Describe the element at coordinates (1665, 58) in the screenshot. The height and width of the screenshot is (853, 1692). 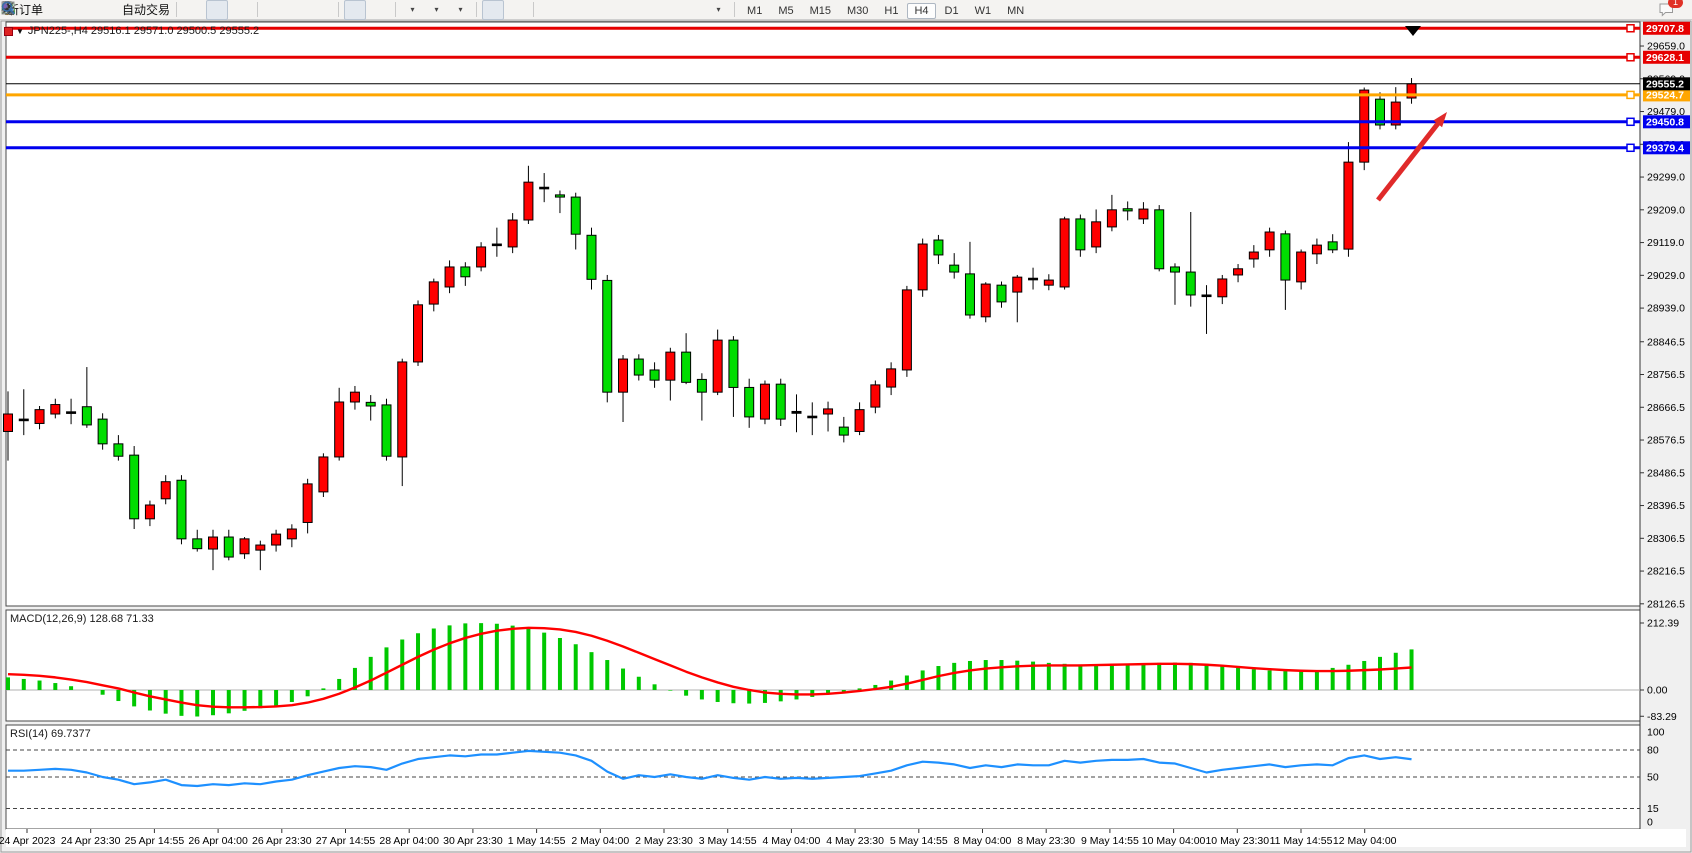
I see `price-label-chip-text: 29628.1` at that location.